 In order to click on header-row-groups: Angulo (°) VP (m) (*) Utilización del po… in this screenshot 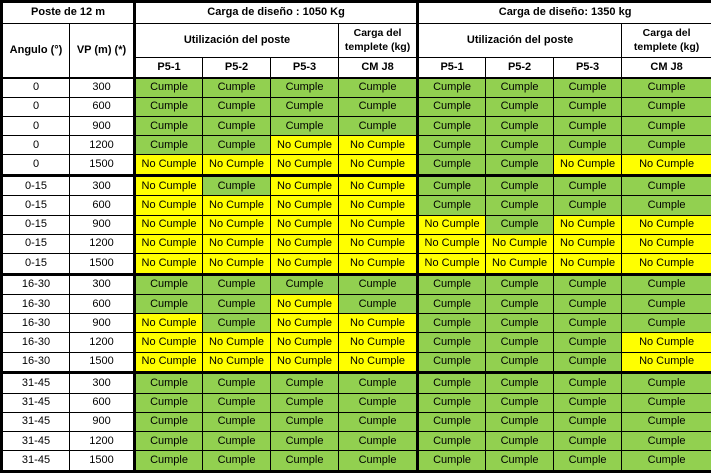, I will do `click(356, 51)`.